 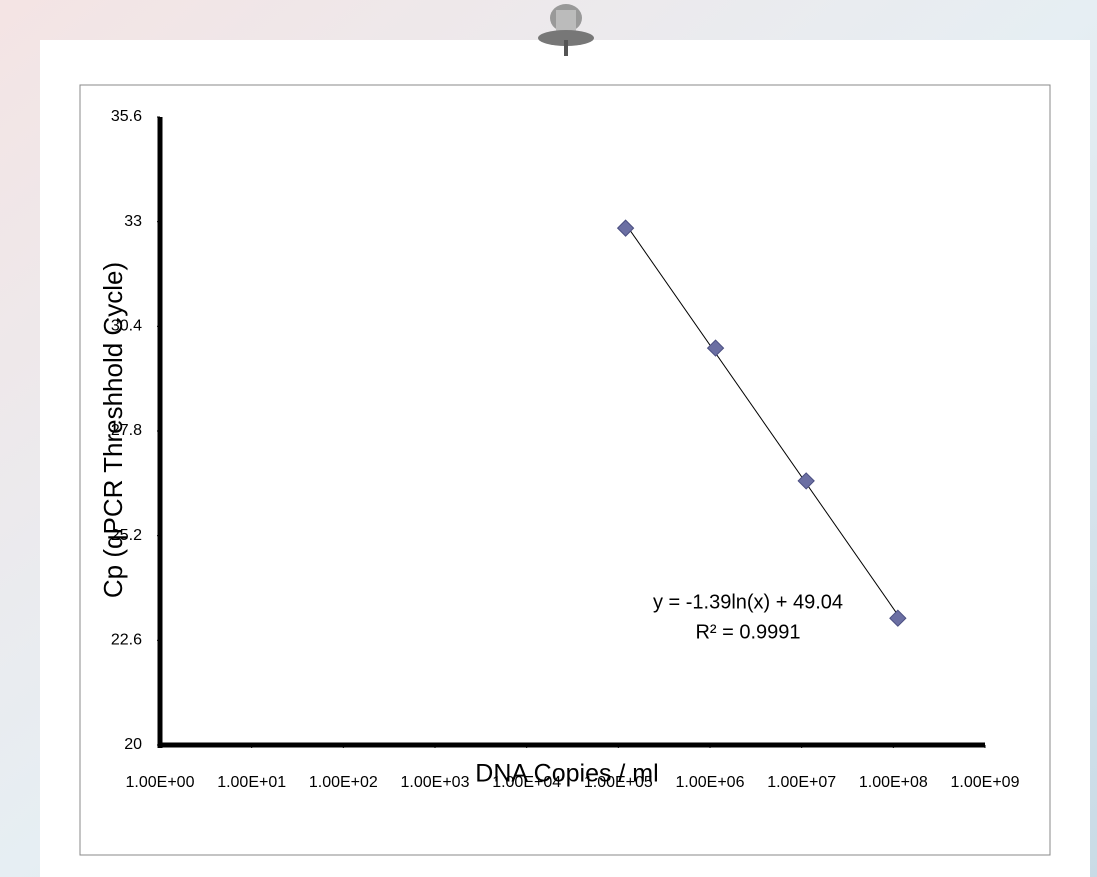 I want to click on x-tick-label: 1.00E+00, so click(x=160, y=782).